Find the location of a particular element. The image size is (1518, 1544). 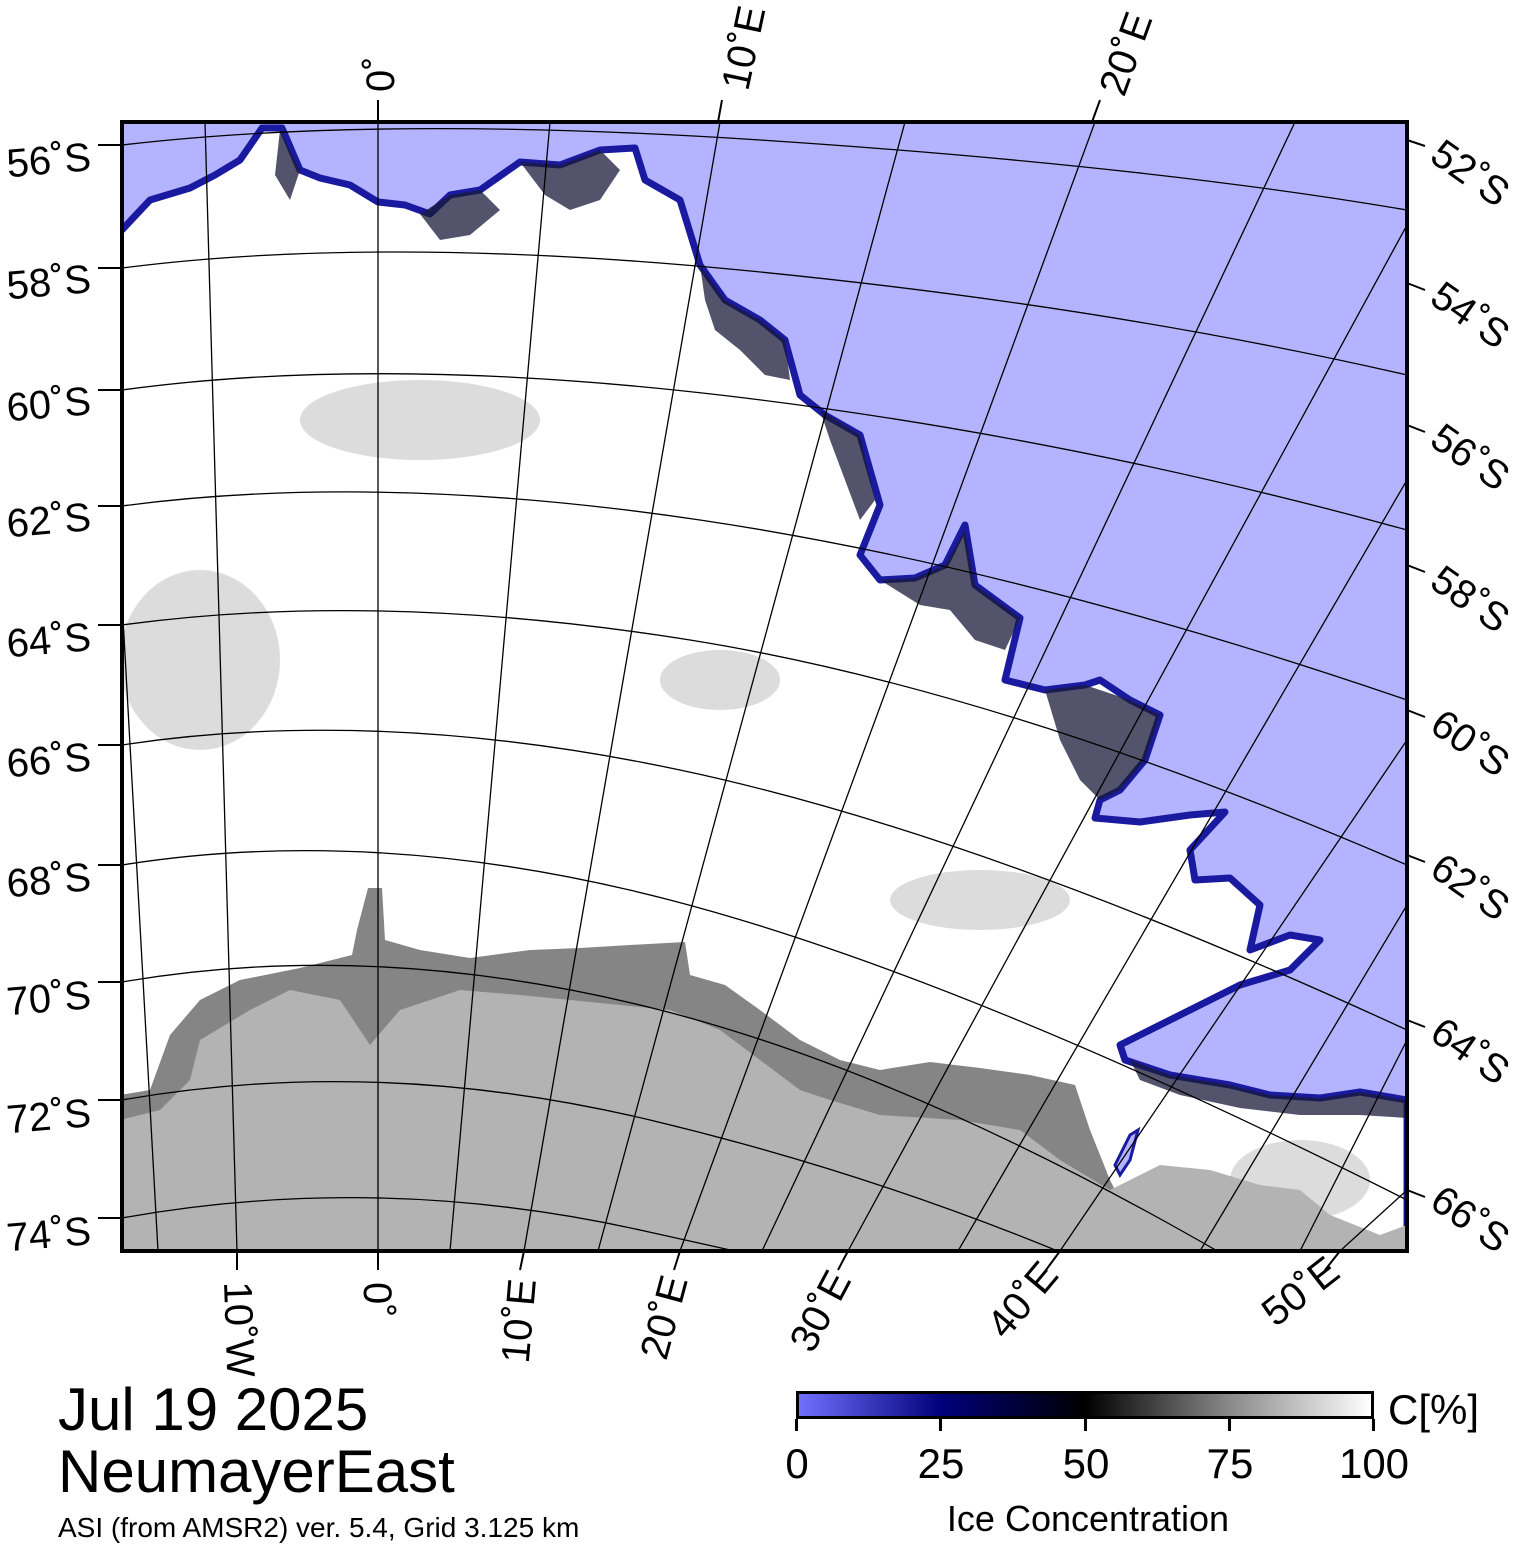

lat-label-right: 58˚S is located at coordinates (1470, 599).